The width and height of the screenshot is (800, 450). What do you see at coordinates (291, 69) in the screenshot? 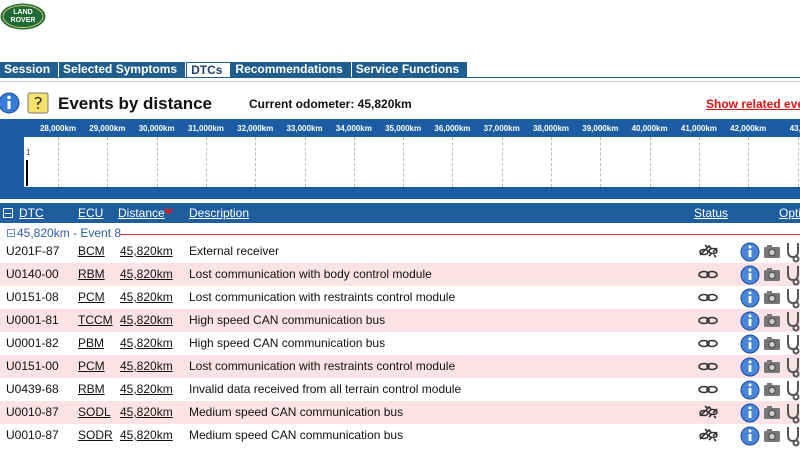
I see `tab: Recommendations` at bounding box center [291, 69].